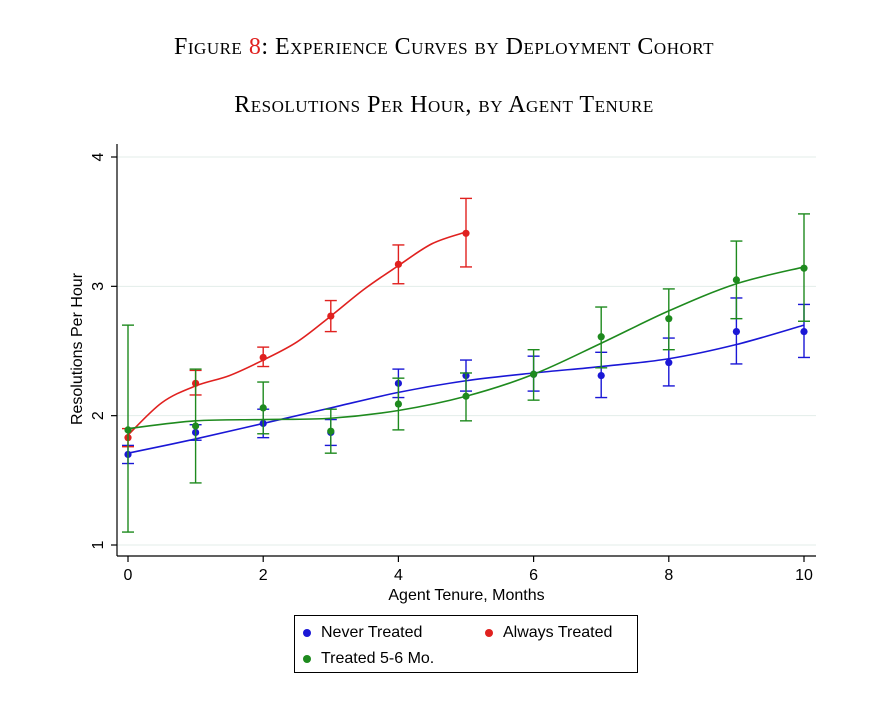 The height and width of the screenshot is (718, 888). I want to click on x-tick-label-2: 4, so click(398, 575).